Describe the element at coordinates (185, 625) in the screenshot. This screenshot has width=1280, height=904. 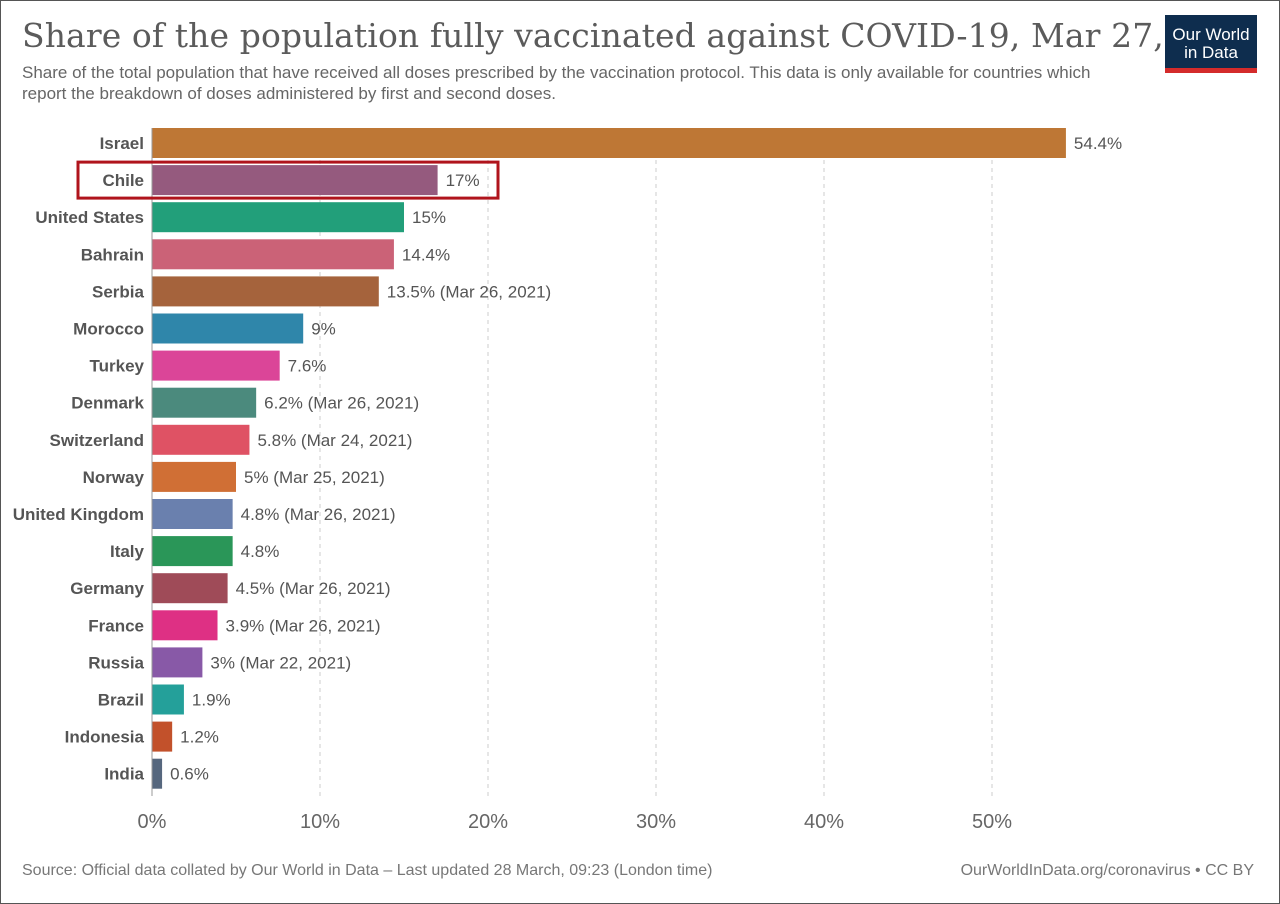
I see `bar-france` at that location.